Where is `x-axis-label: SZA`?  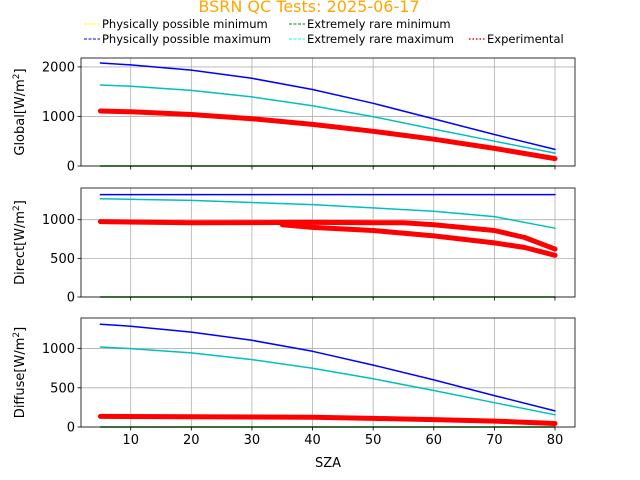 x-axis-label: SZA is located at coordinates (328, 463).